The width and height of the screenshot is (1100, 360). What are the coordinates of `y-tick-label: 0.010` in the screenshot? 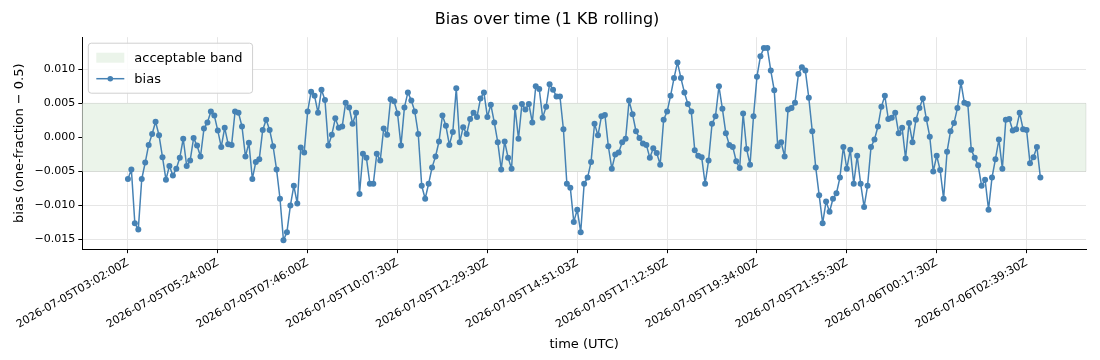 It's located at (59, 69).